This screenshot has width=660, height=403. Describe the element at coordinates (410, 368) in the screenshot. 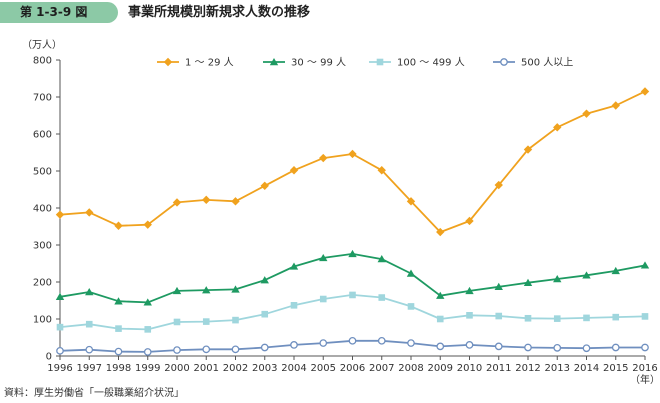

I see `x-tick-label: 2008` at that location.